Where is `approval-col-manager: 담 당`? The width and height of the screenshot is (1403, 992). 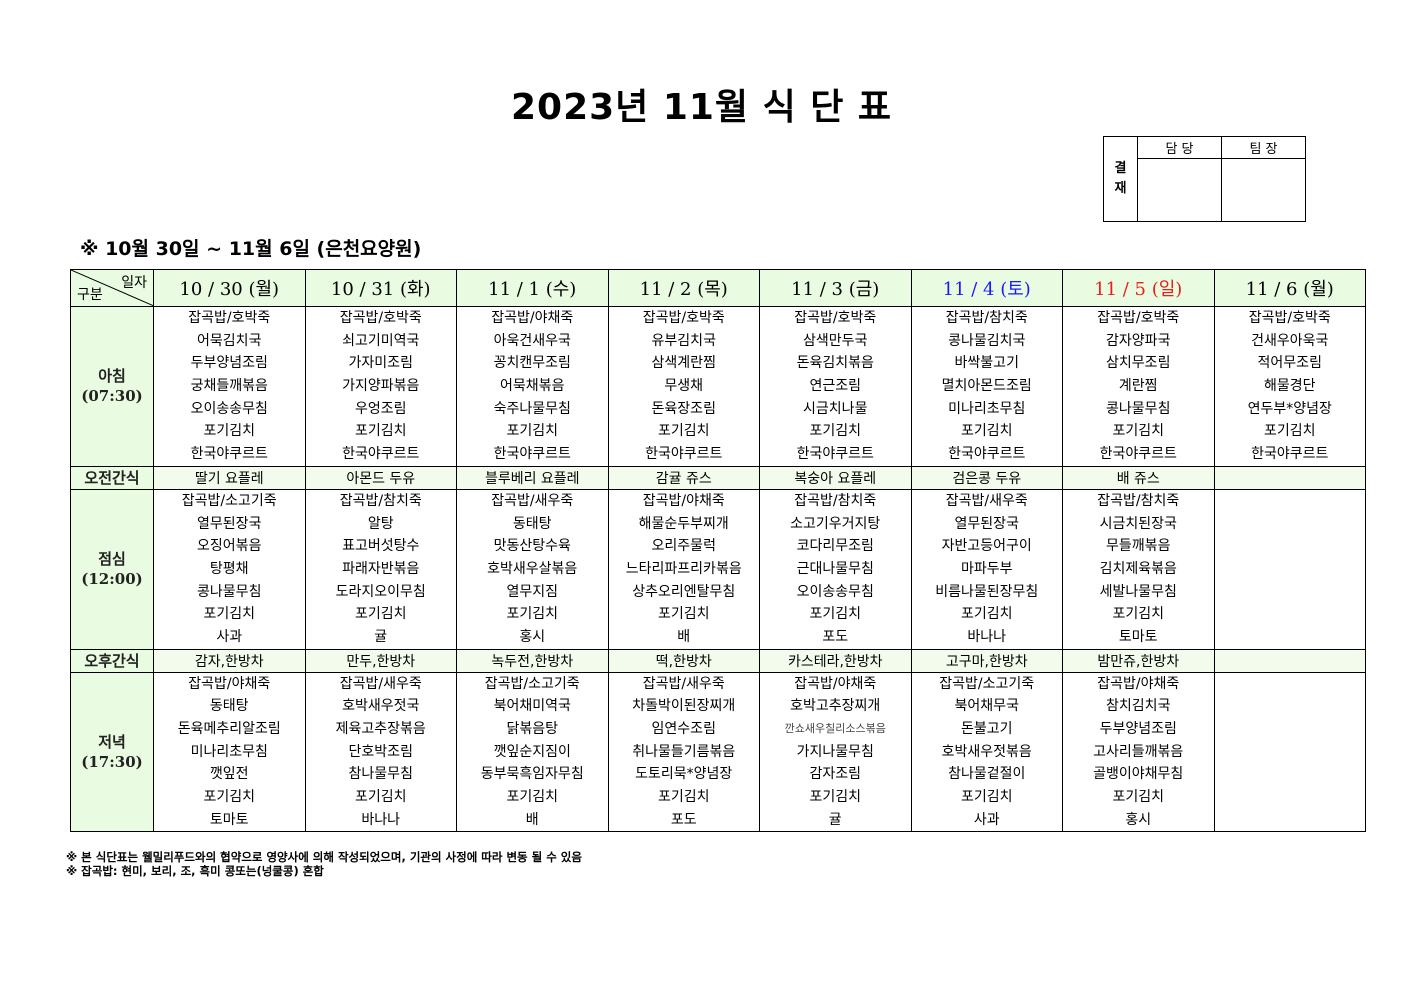
approval-col-manager: 담 당 is located at coordinates (1179, 147).